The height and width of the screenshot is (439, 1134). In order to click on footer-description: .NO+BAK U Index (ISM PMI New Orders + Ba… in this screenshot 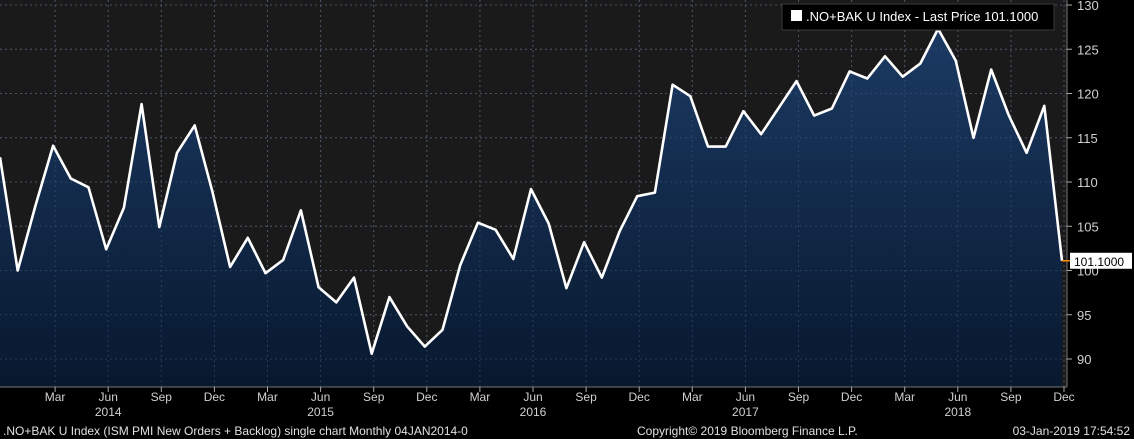, I will do `click(235, 431)`.